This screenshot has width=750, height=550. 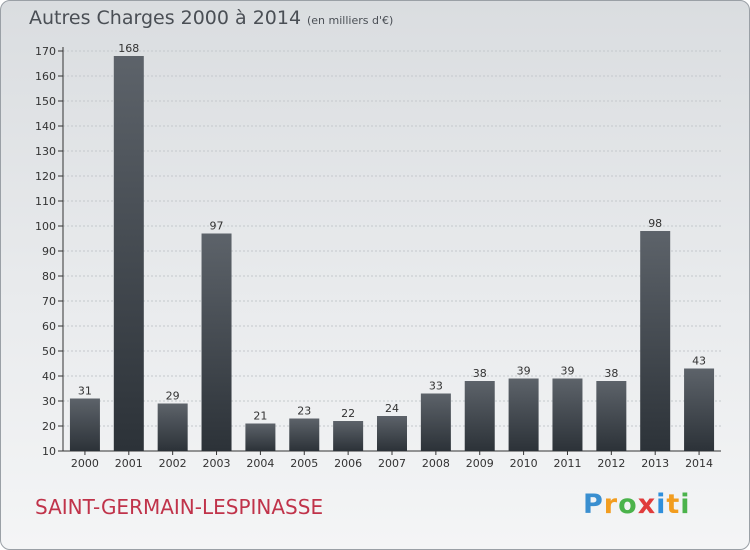 I want to click on y-tick-label: 140, so click(x=45, y=126).